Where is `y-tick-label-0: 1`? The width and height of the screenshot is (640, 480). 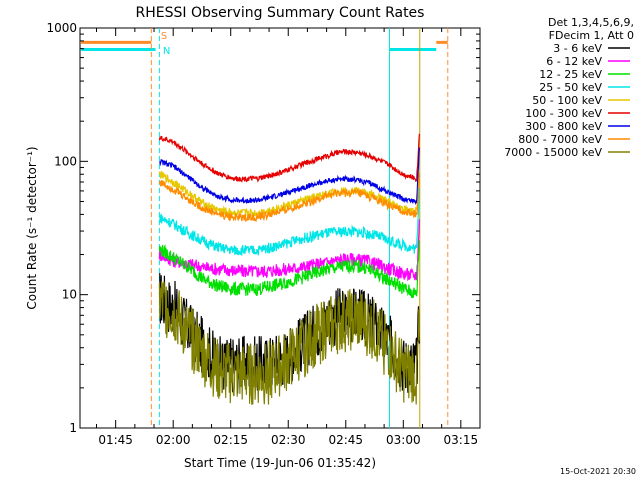 y-tick-label-0: 1 is located at coordinates (73, 428).